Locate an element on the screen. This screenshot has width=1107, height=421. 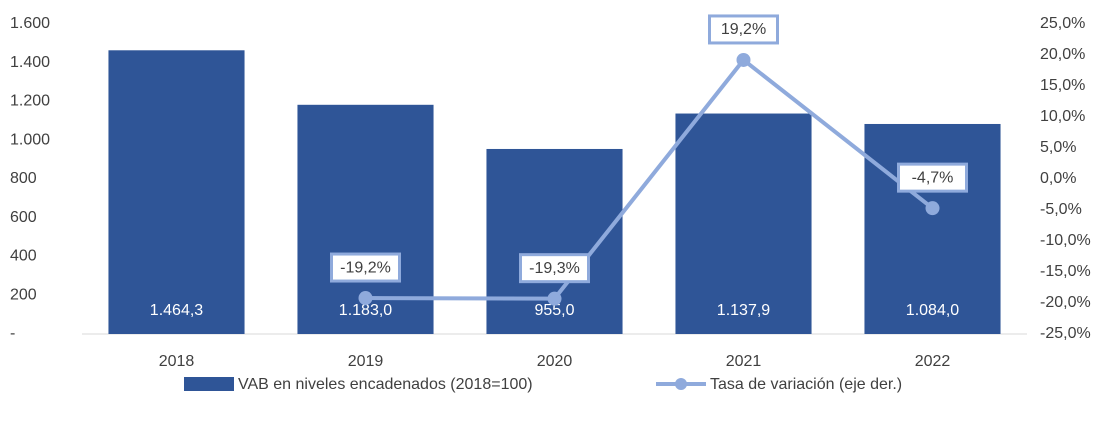
y-tick-label: 400 is located at coordinates (23, 256).